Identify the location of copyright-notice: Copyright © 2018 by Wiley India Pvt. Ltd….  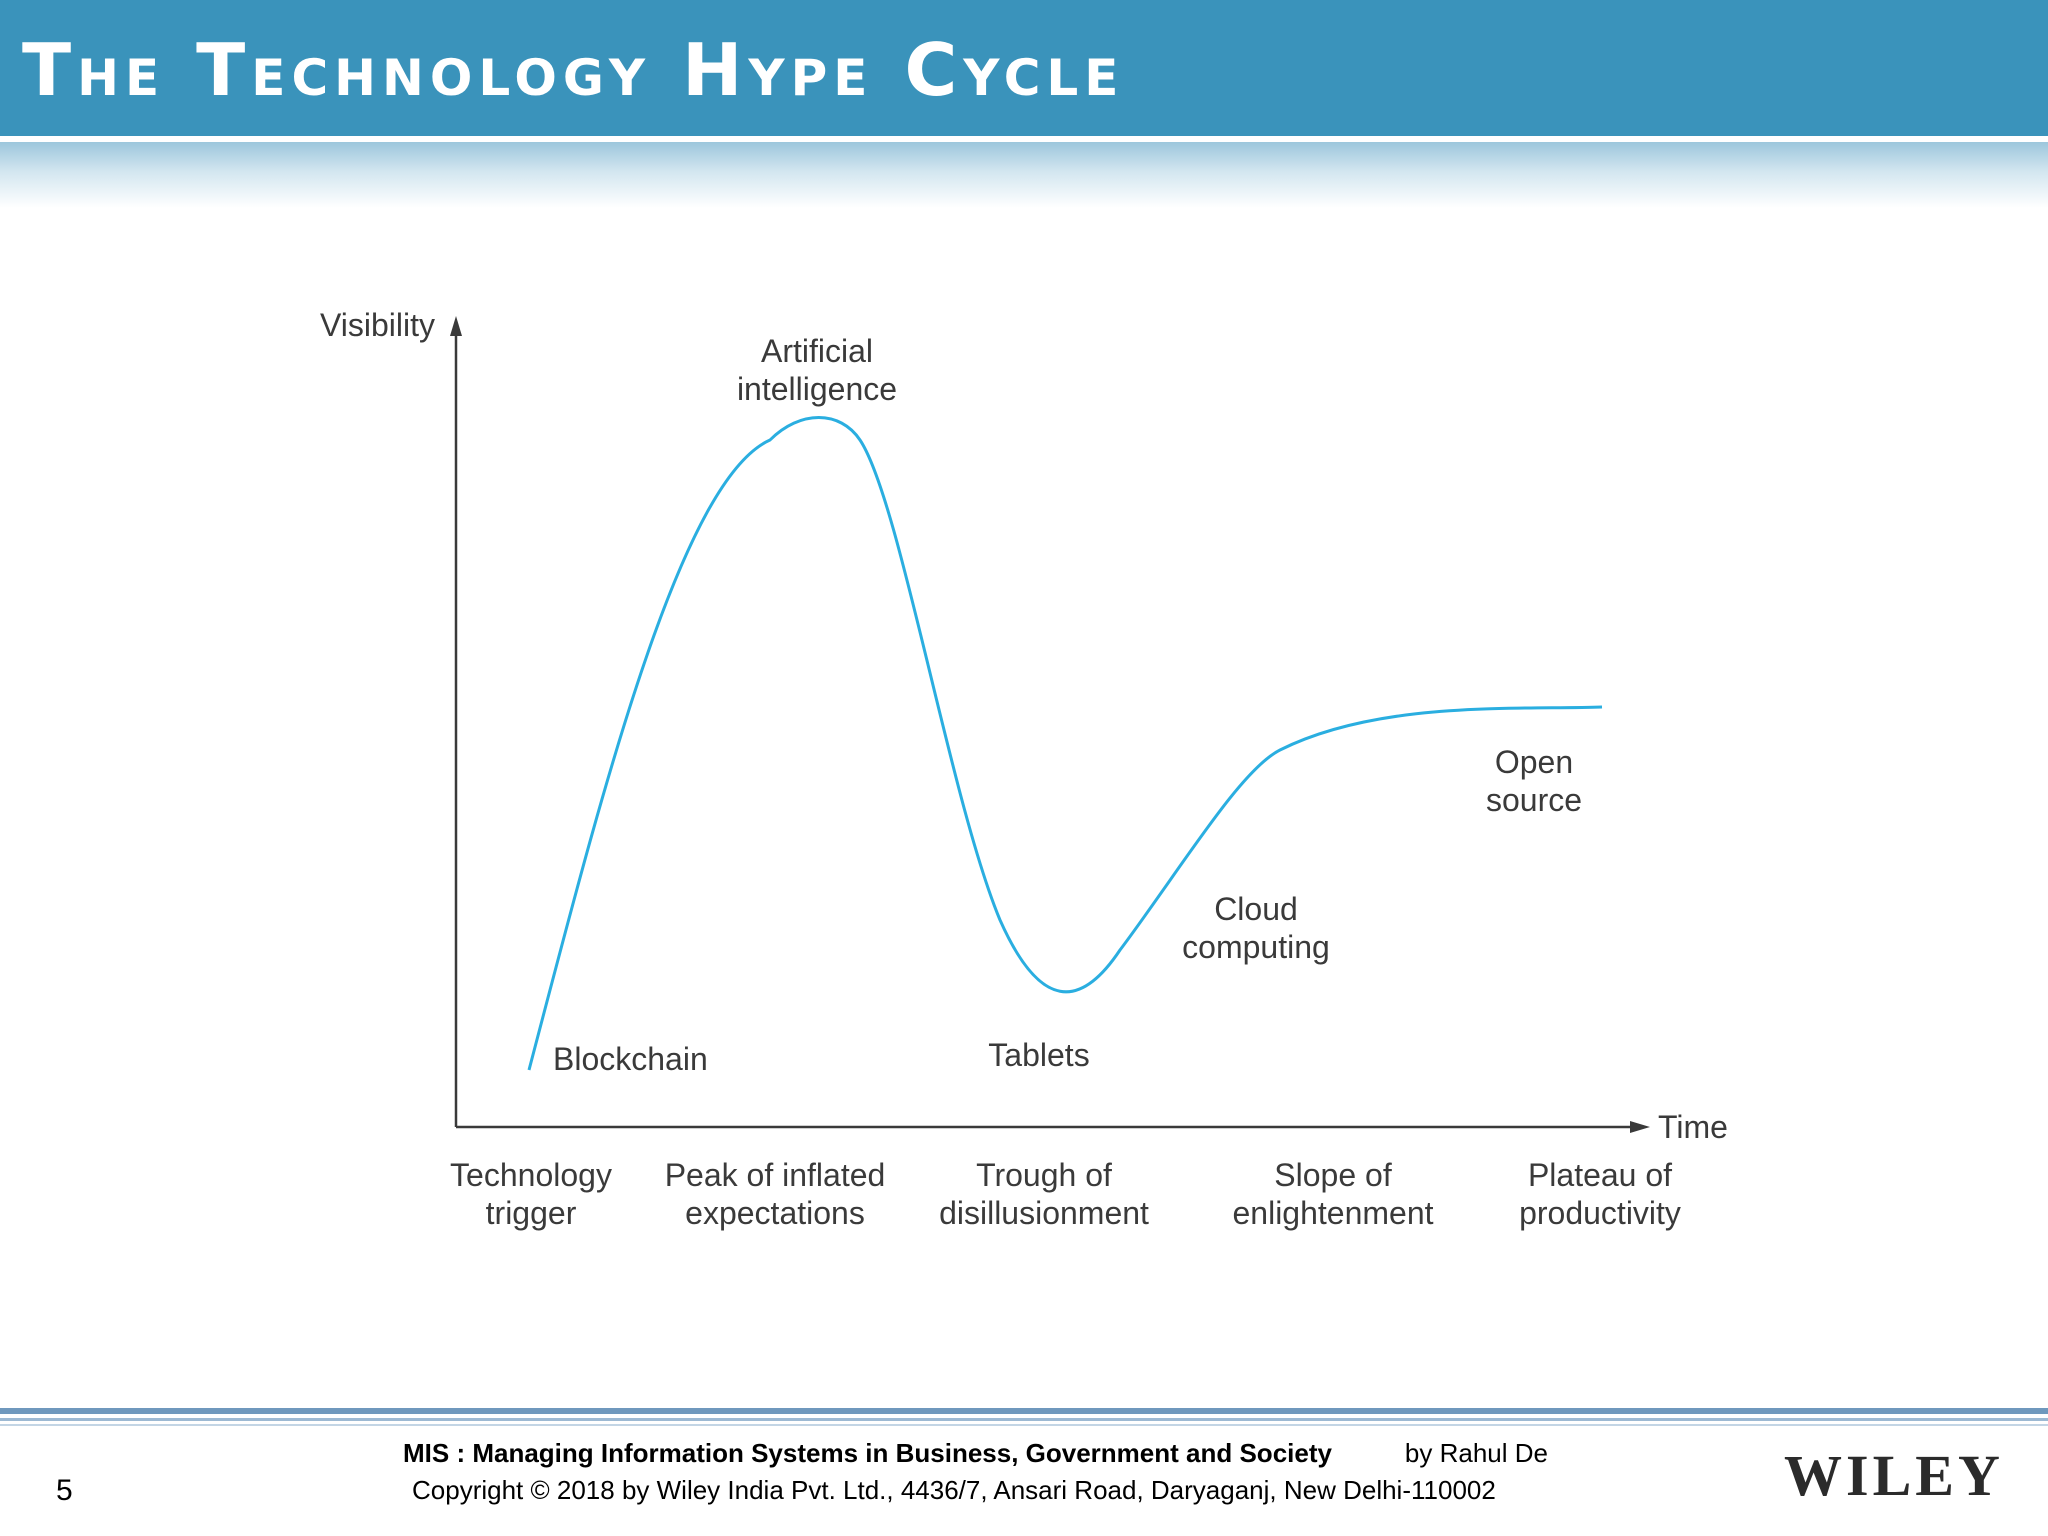
(954, 1490).